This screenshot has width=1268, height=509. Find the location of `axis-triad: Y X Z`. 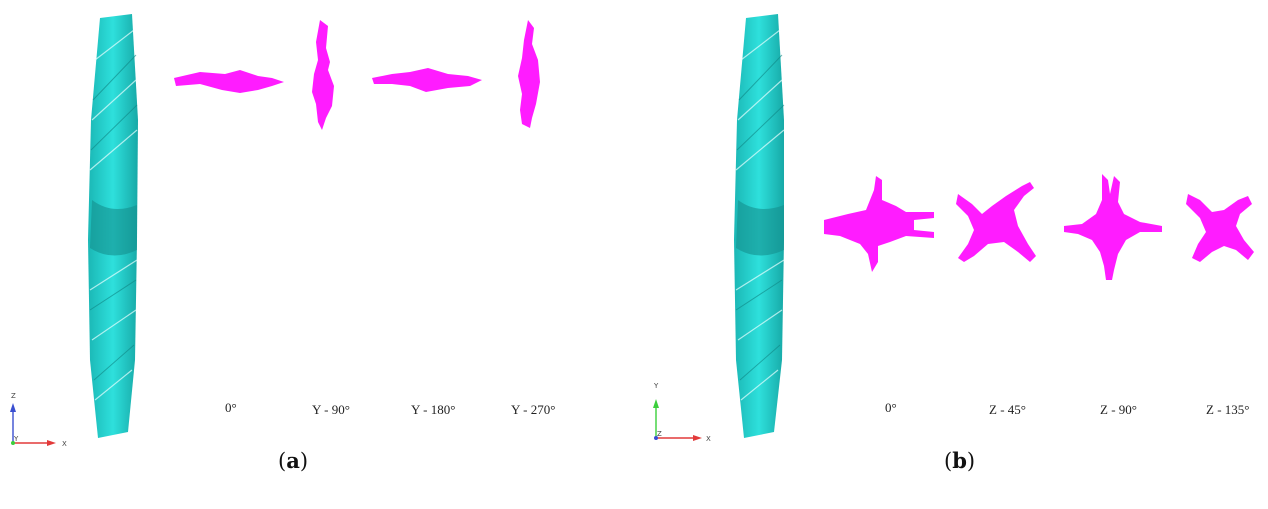

axis-triad: Y X Z is located at coordinates (682, 412).